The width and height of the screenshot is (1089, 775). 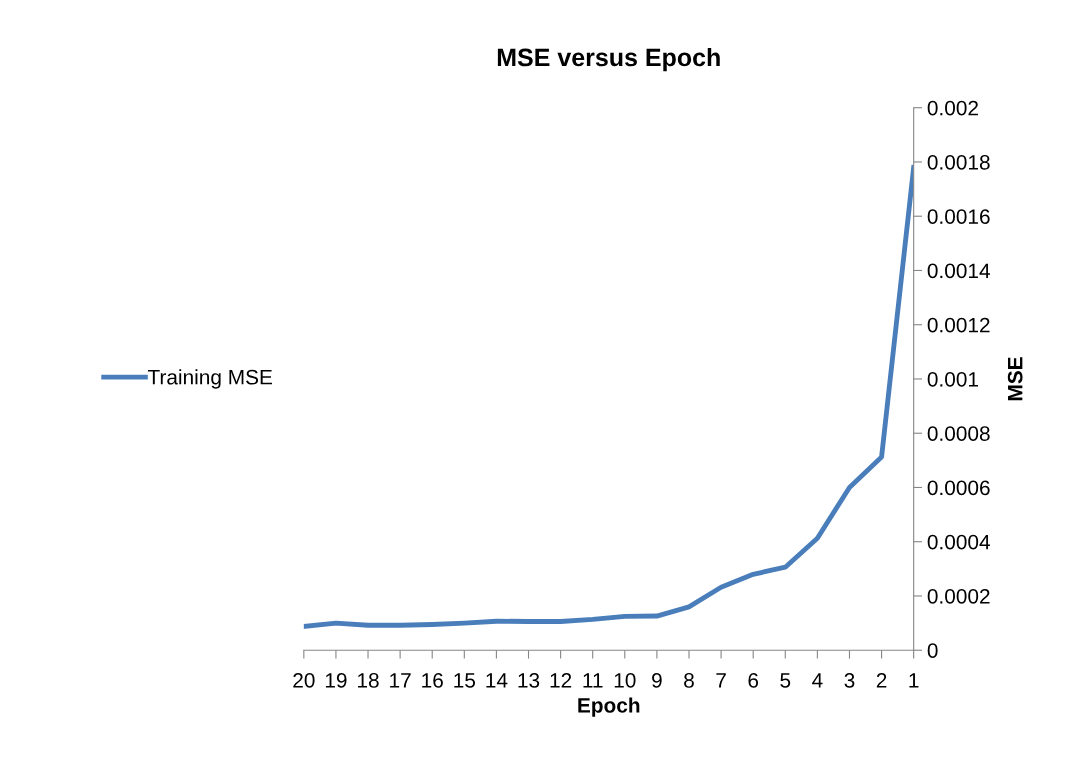 I want to click on x-tick-label: 2, so click(x=881, y=680).